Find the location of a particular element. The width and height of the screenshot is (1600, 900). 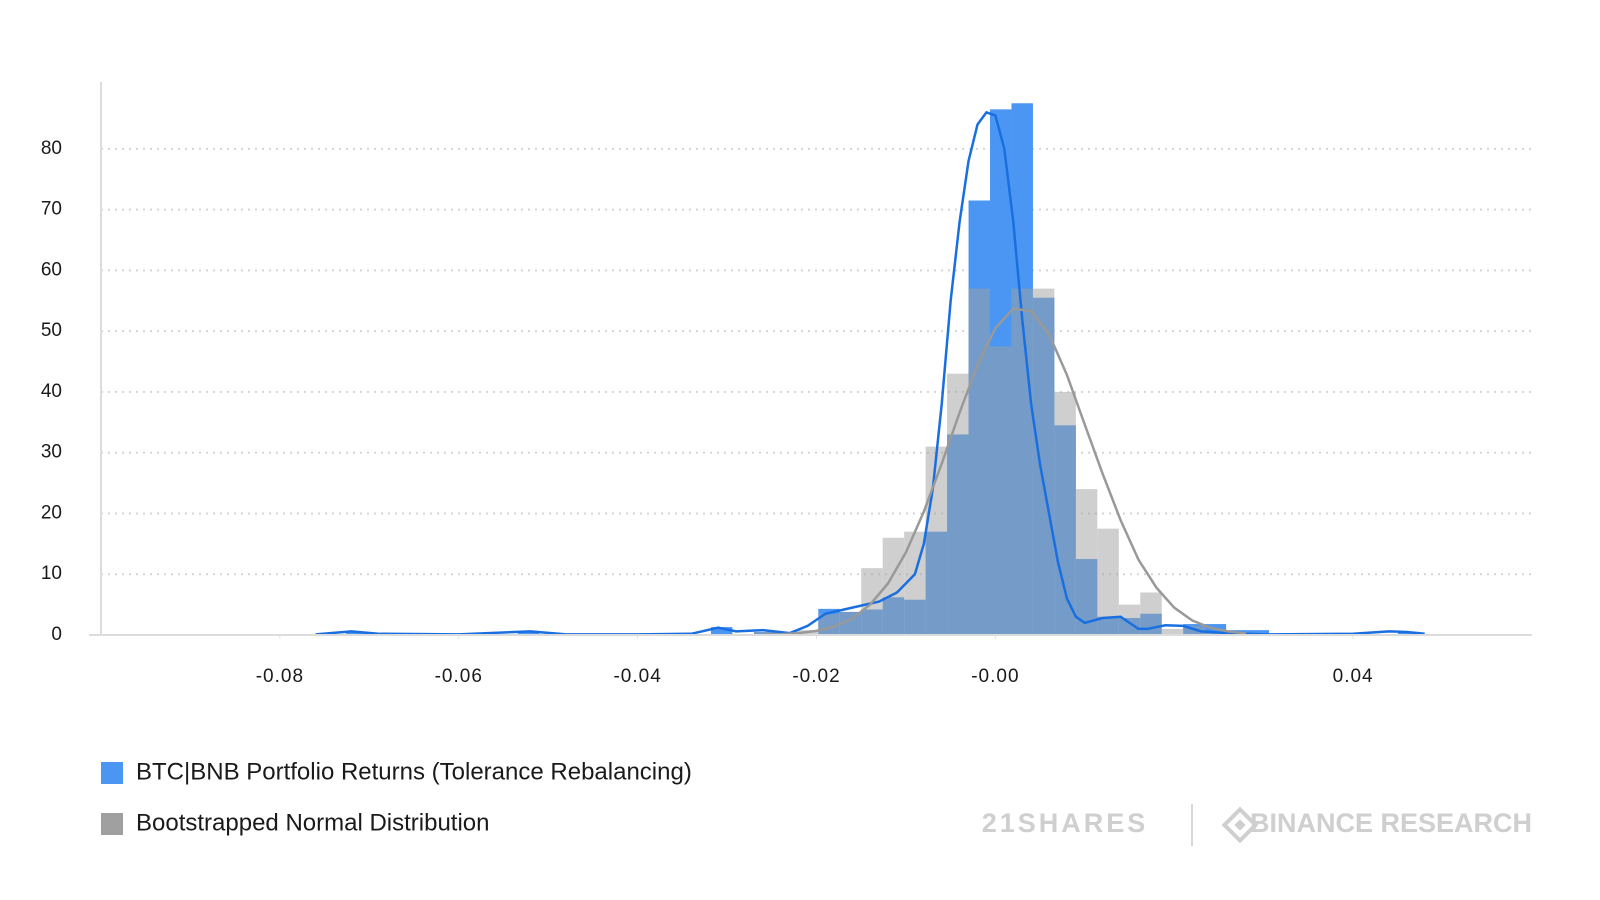

x-tick-label: -0.04 is located at coordinates (637, 676).